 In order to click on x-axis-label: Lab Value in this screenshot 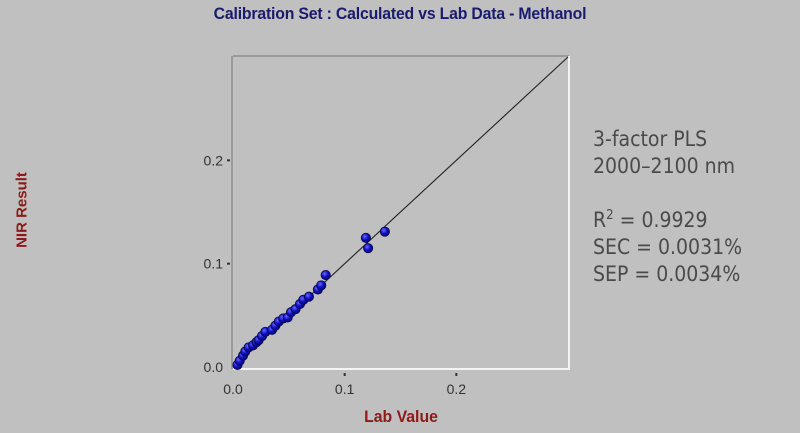, I will do `click(401, 416)`.